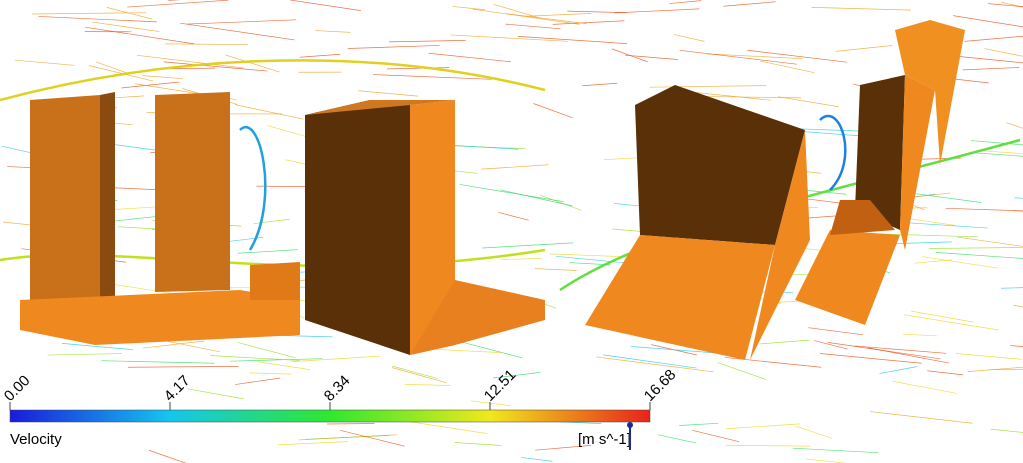 The image size is (1023, 463). I want to click on colorbar-tick-label: 12.51, so click(500, 385).